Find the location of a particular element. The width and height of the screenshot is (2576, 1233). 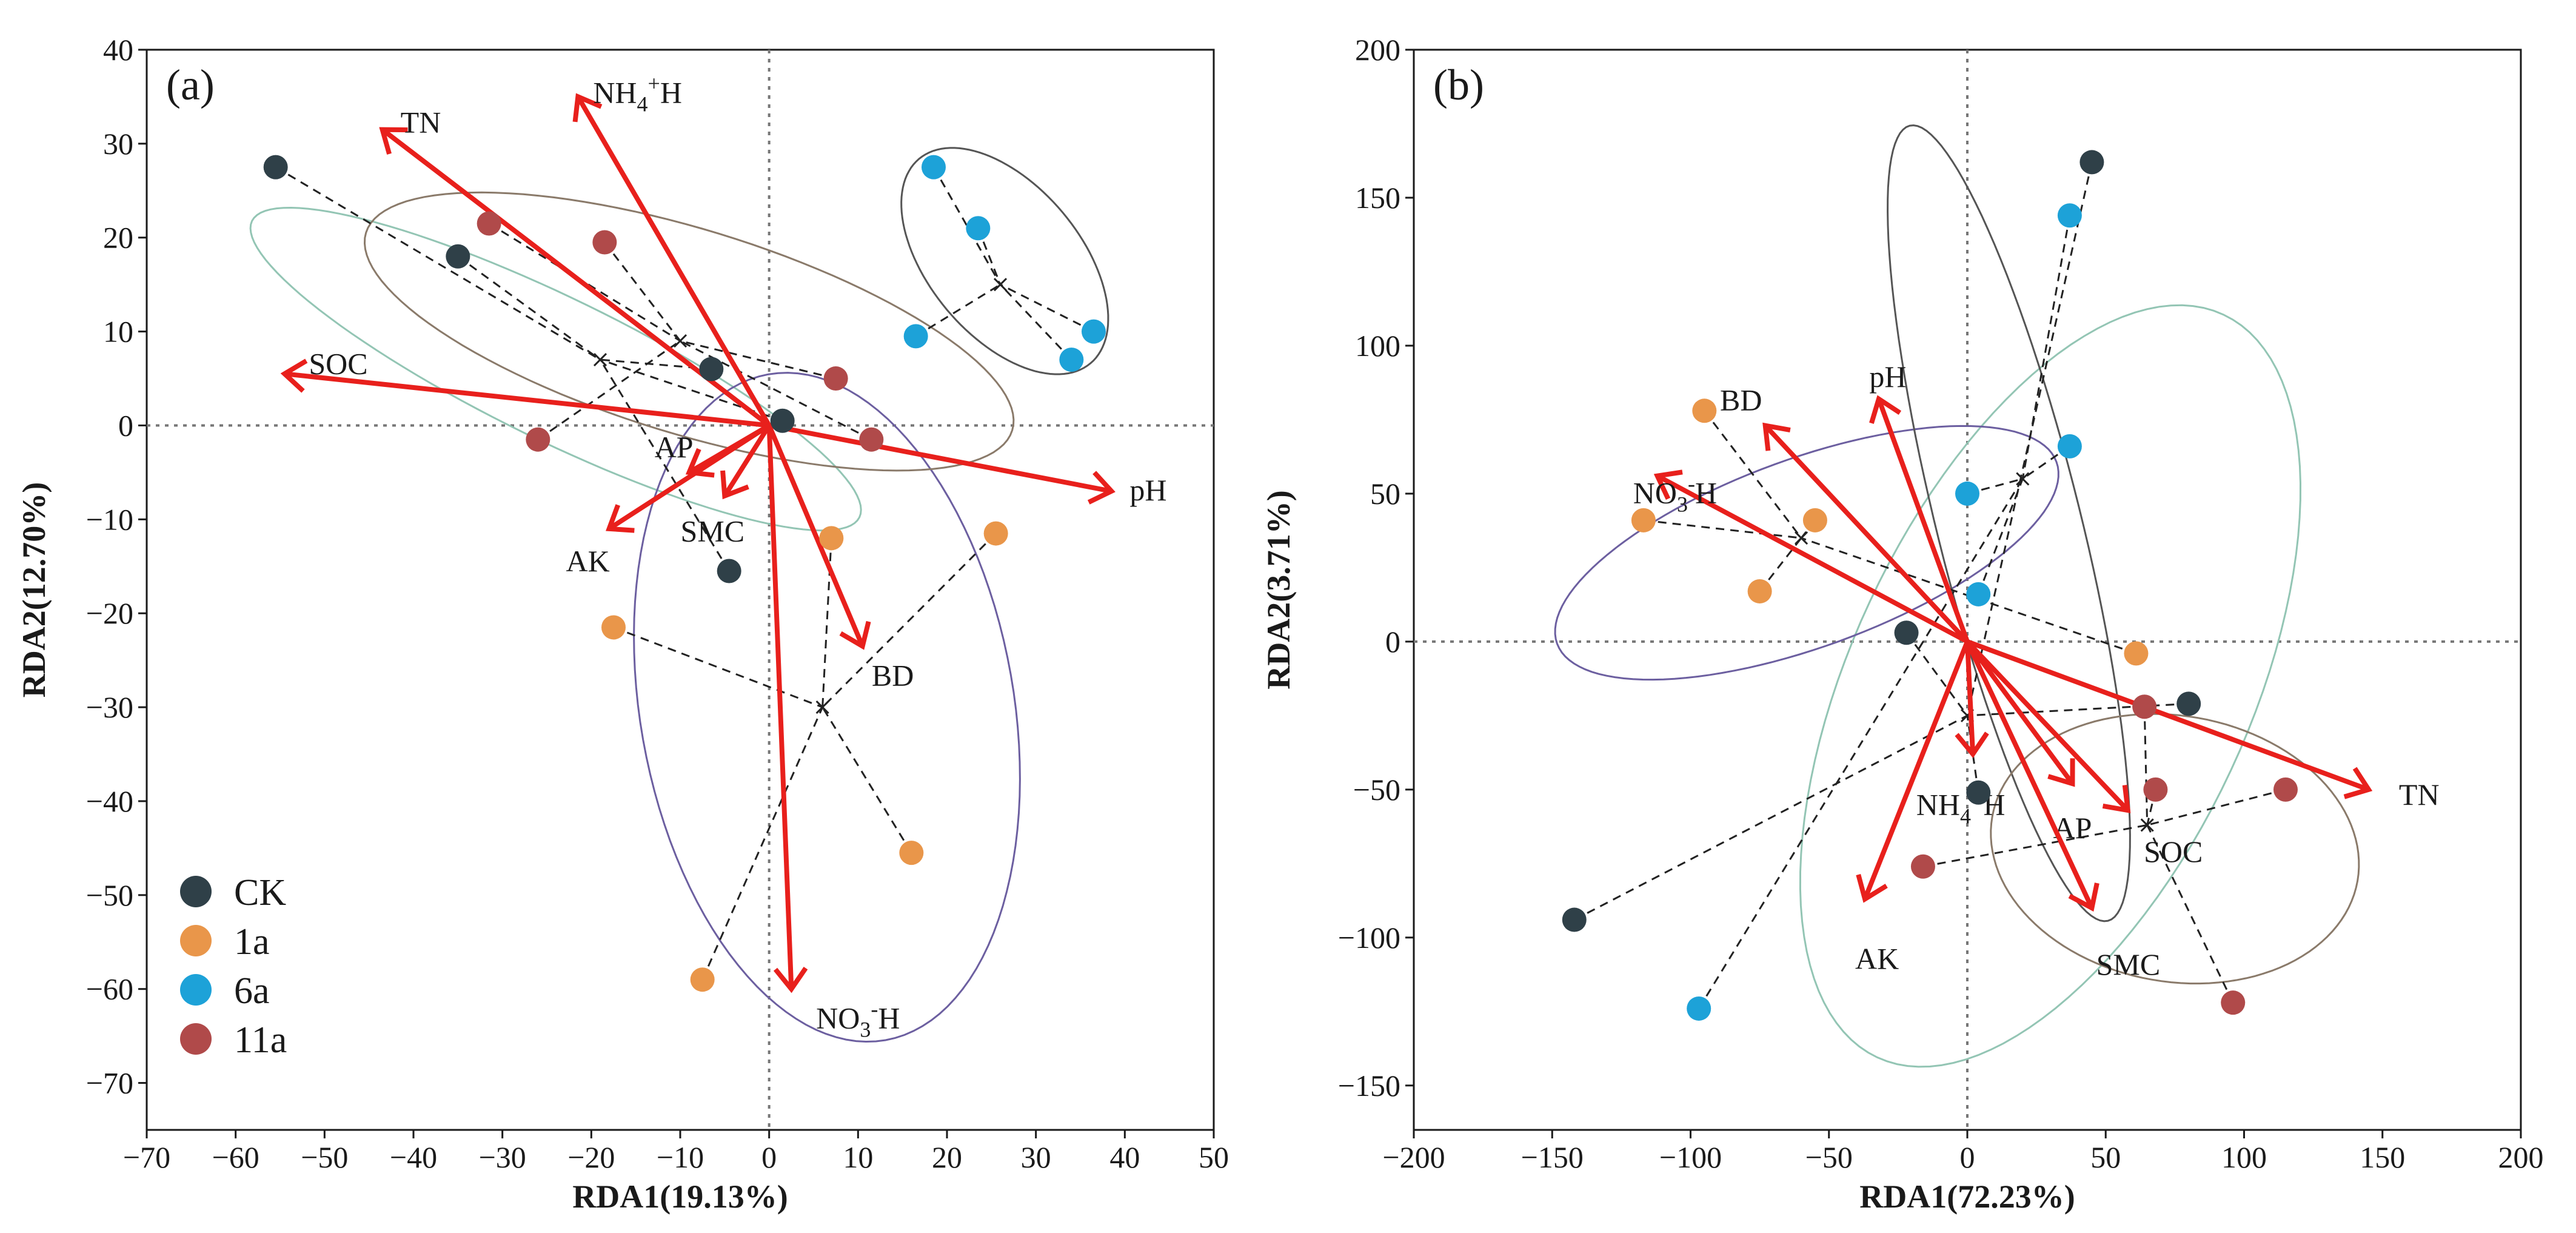

y-tick-label: 0 is located at coordinates (125, 425).